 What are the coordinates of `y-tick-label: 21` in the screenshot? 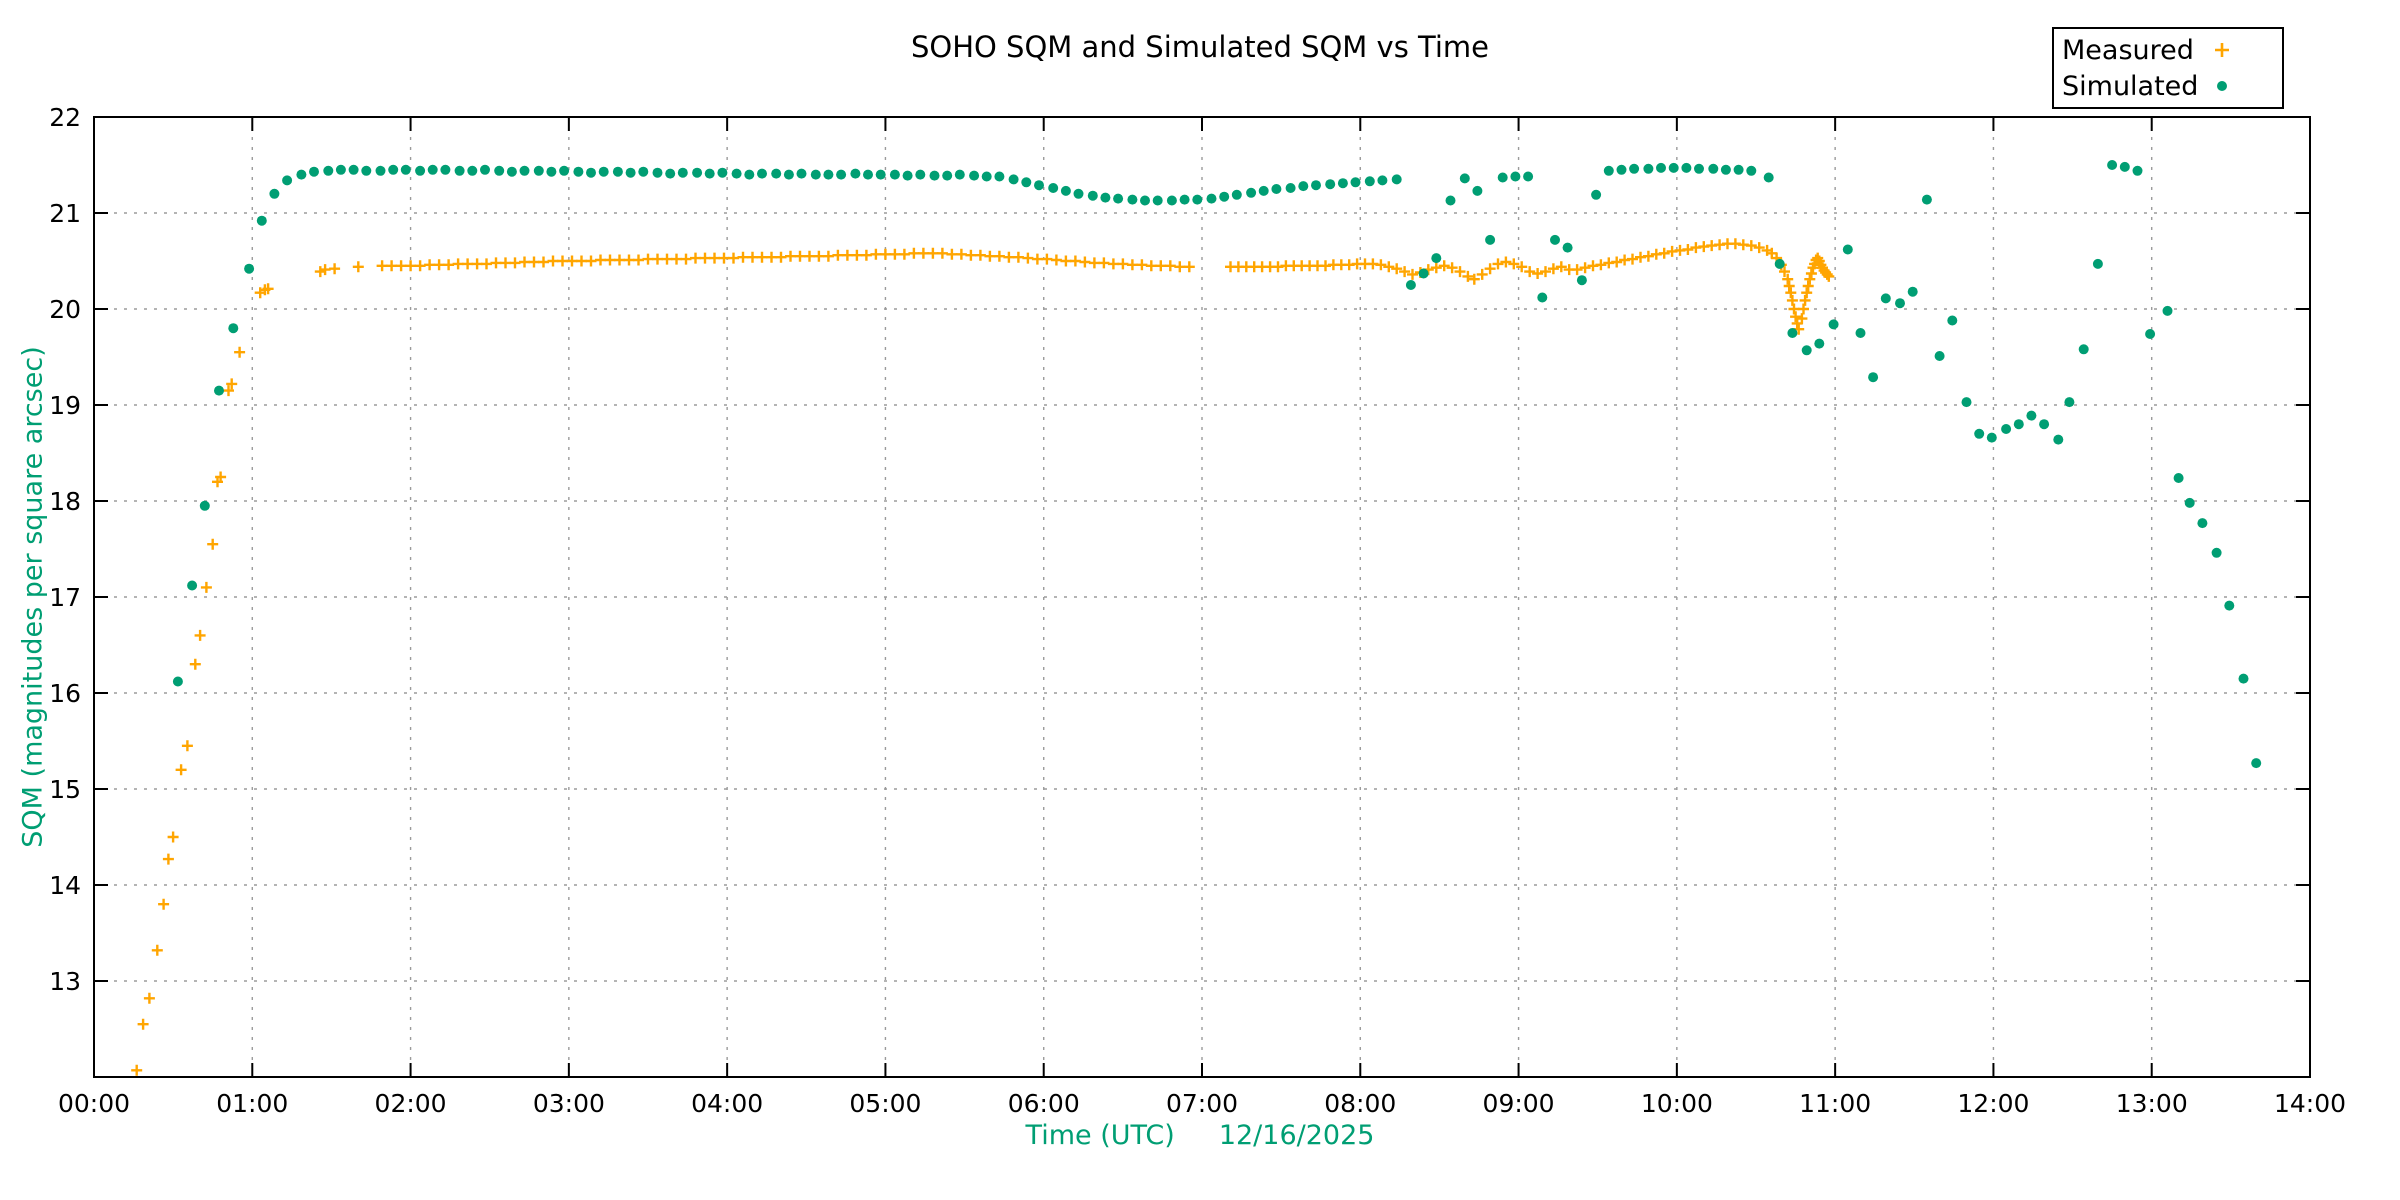 It's located at (65, 213).